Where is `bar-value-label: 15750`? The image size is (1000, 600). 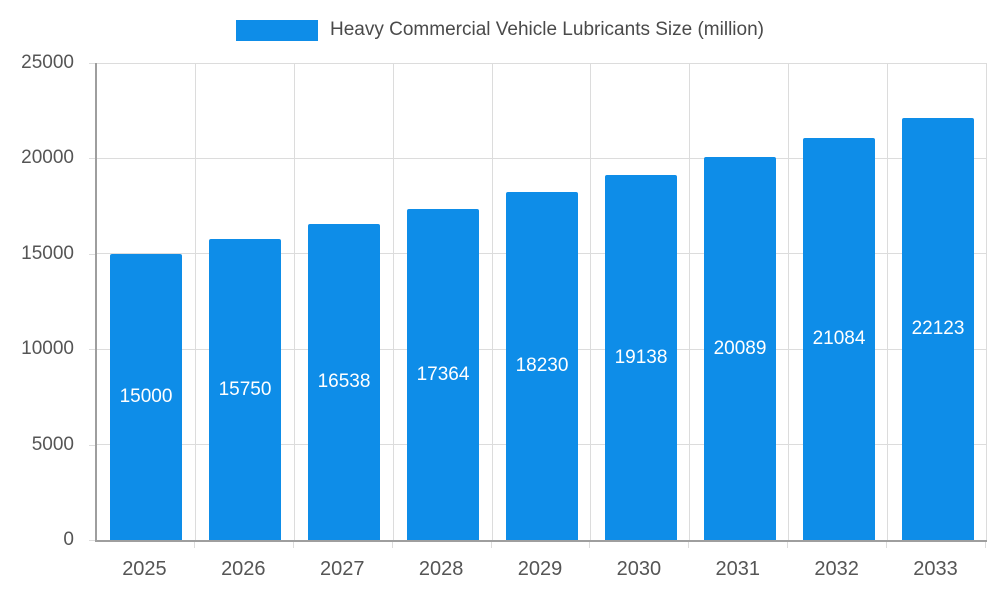 bar-value-label: 15750 is located at coordinates (245, 389).